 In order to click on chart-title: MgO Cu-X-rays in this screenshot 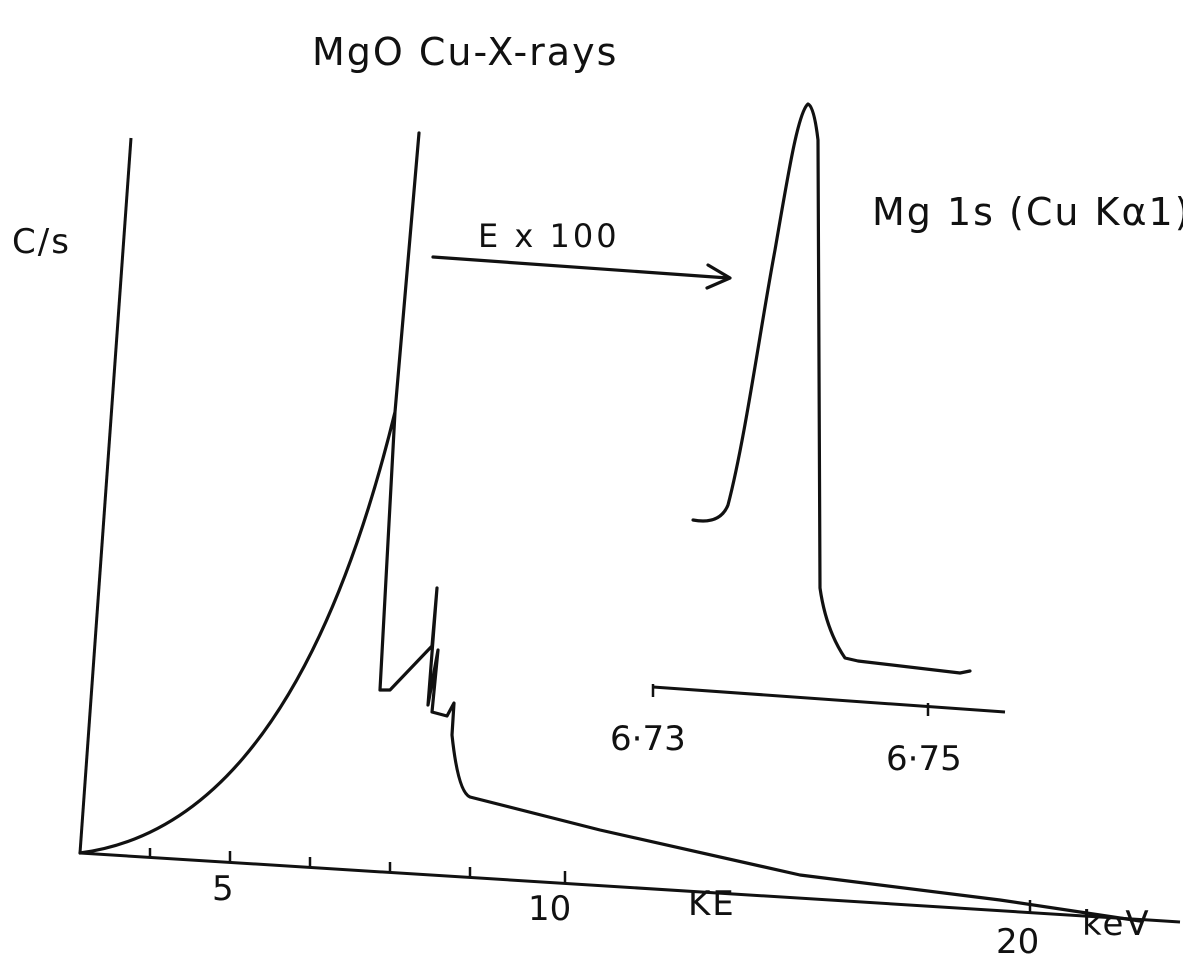, I will do `click(465, 52)`.